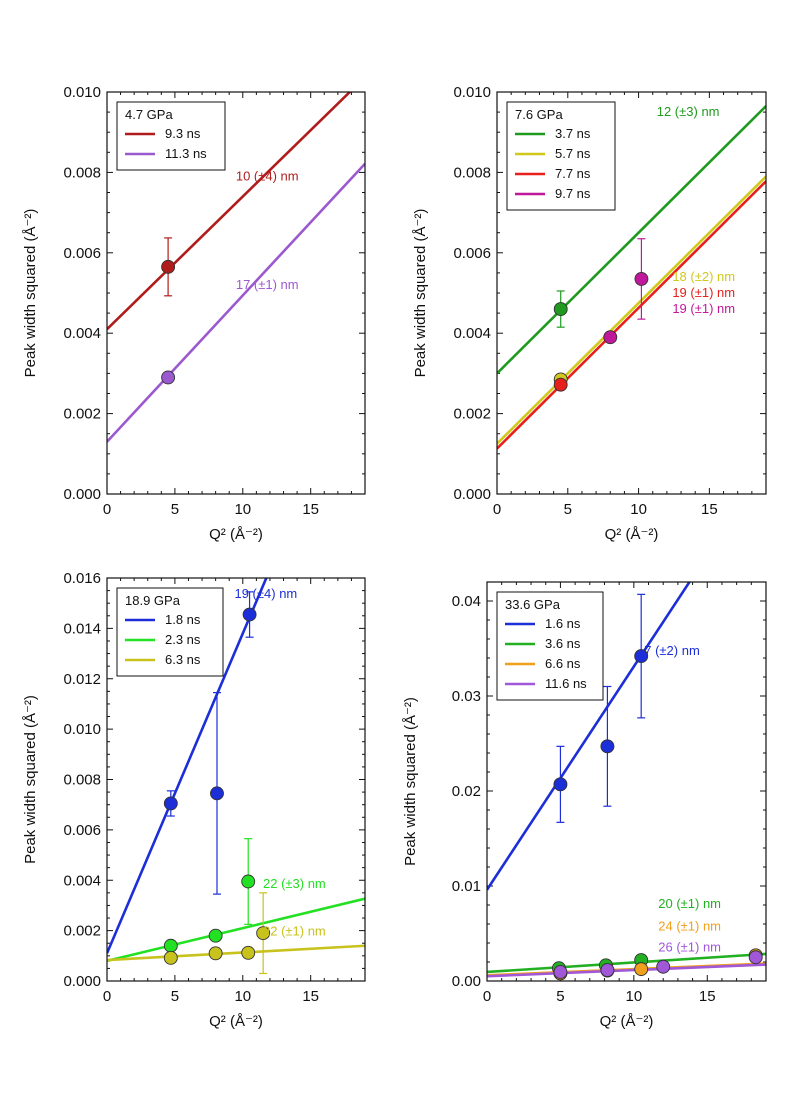 The image size is (789, 1116). What do you see at coordinates (672, 650) in the screenshot?
I see `annotation-label: 7 (±2) nm` at bounding box center [672, 650].